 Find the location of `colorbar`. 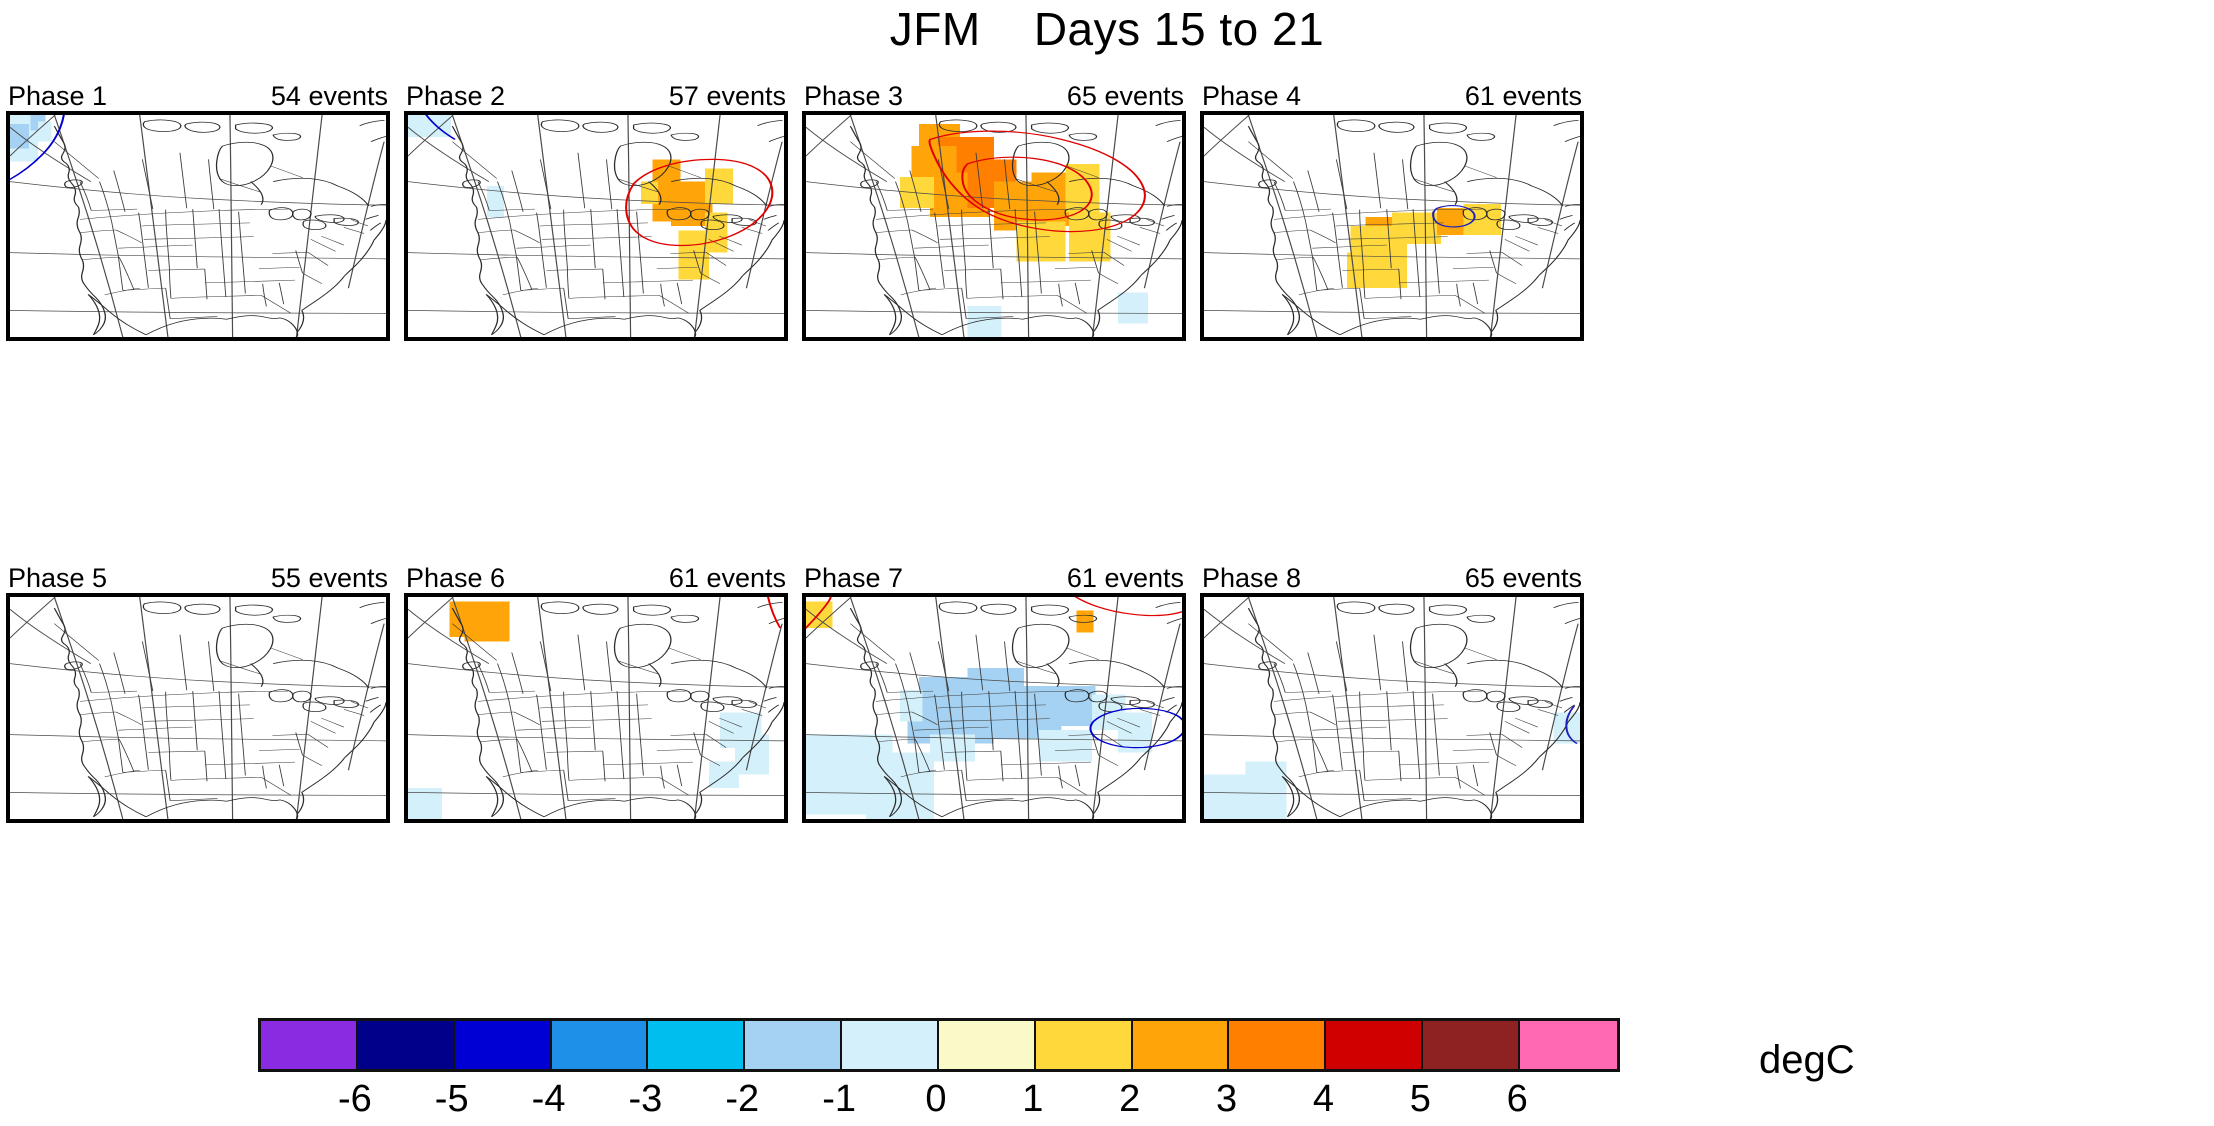

colorbar is located at coordinates (939, 1045).